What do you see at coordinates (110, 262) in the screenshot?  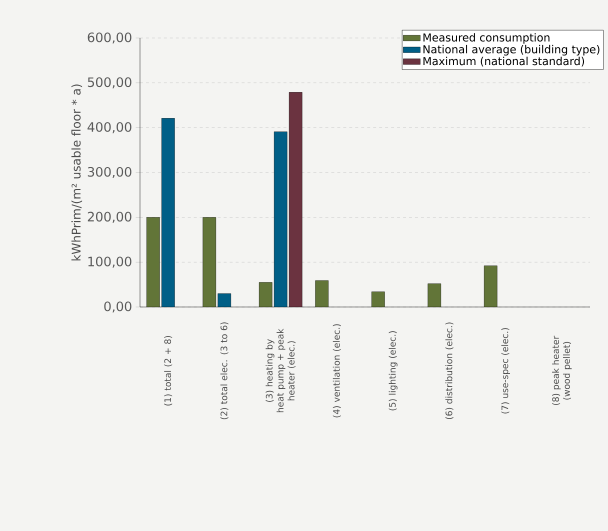 I see `y-tick-label: 100,00` at bounding box center [110, 262].